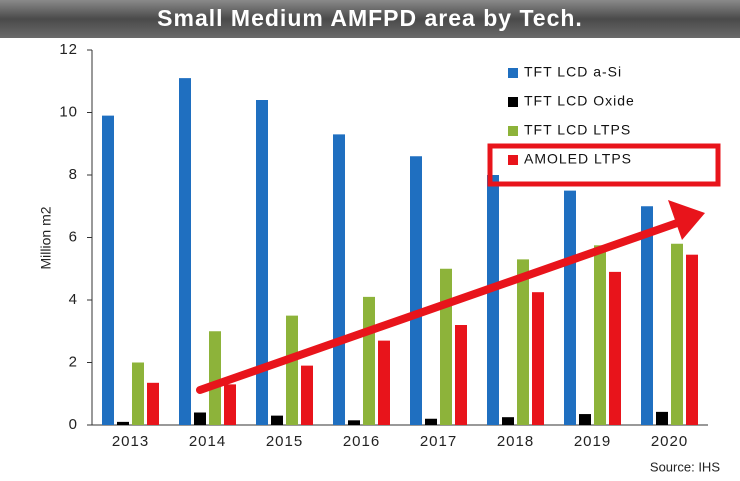  What do you see at coordinates (685, 466) in the screenshot?
I see `source: Source: IHS` at bounding box center [685, 466].